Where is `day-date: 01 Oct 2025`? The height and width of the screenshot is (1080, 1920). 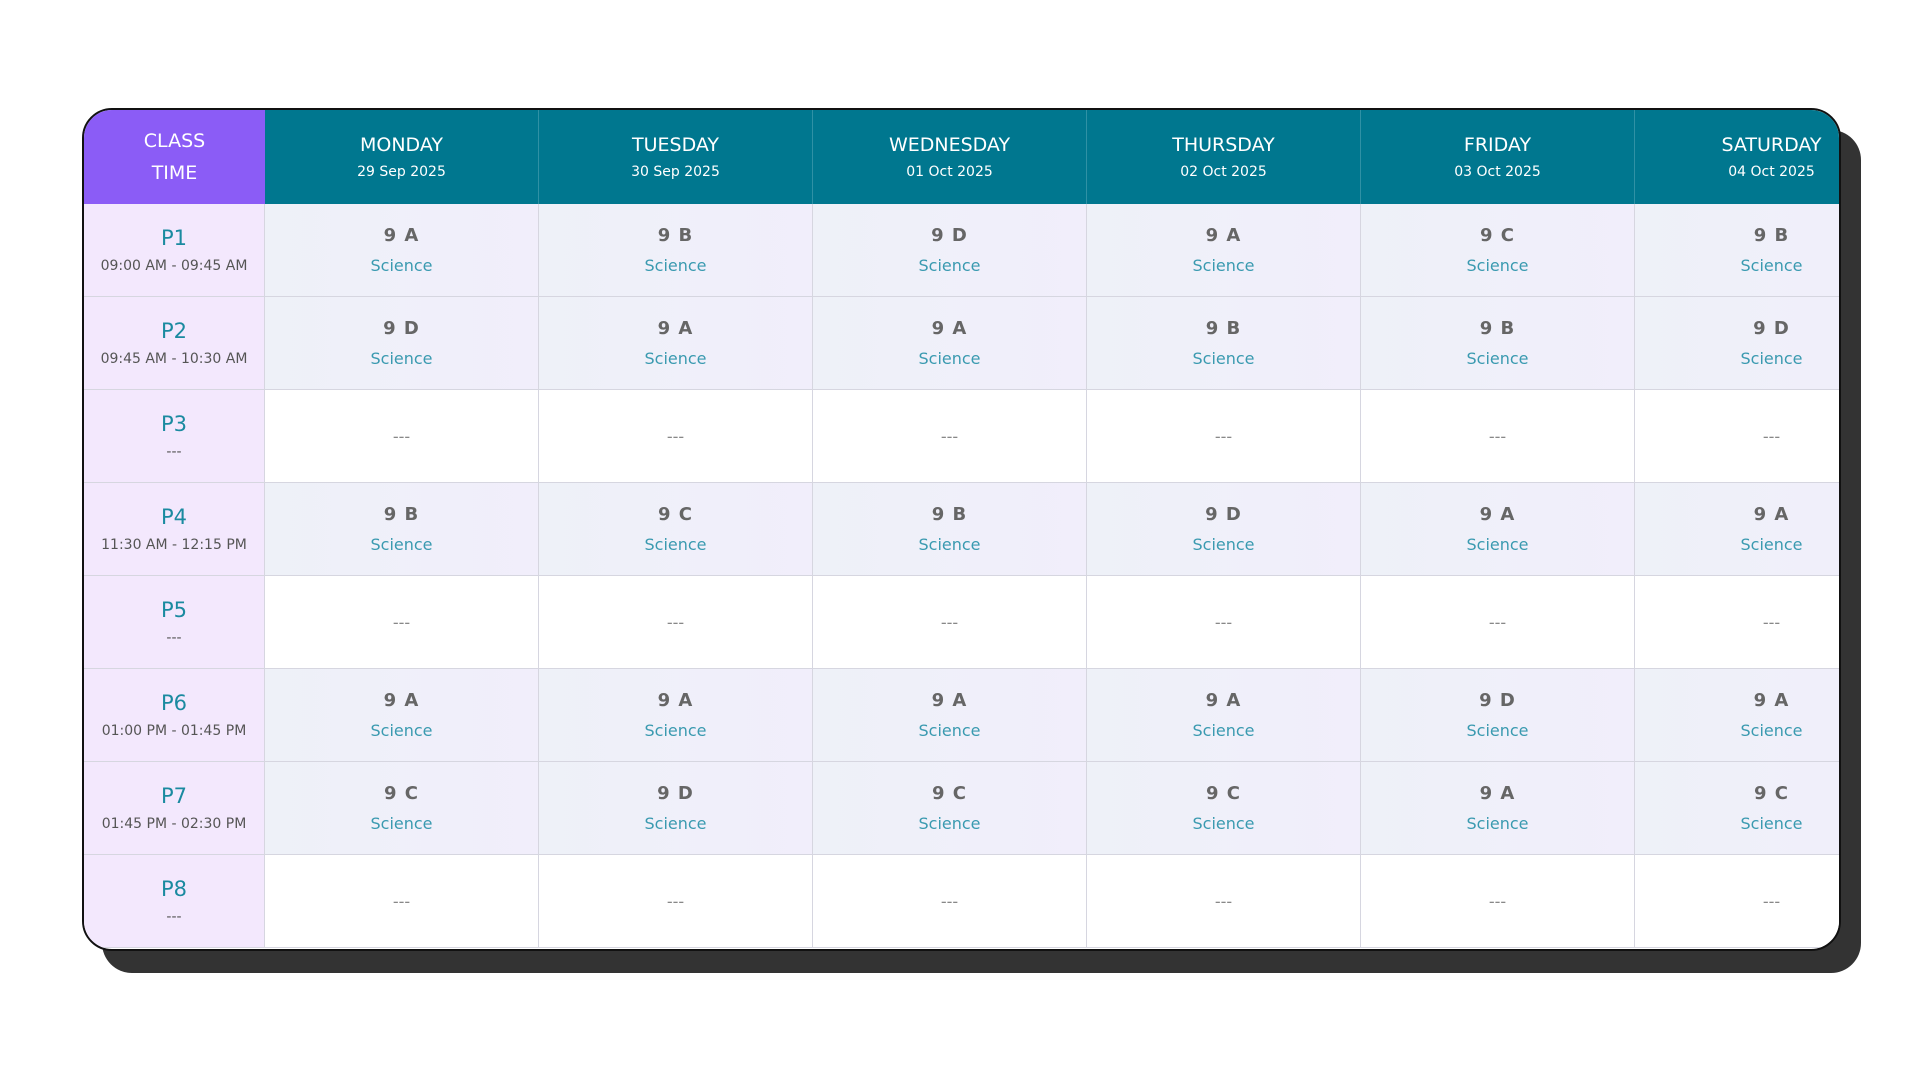 day-date: 01 Oct 2025 is located at coordinates (949, 172).